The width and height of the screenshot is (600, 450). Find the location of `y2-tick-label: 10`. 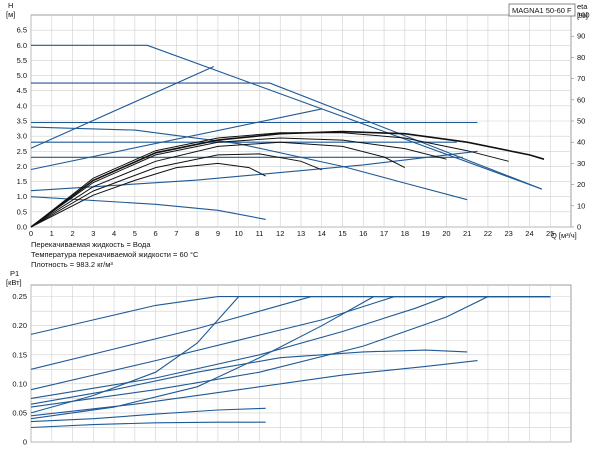

y2-tick-label: 10 is located at coordinates (581, 205).